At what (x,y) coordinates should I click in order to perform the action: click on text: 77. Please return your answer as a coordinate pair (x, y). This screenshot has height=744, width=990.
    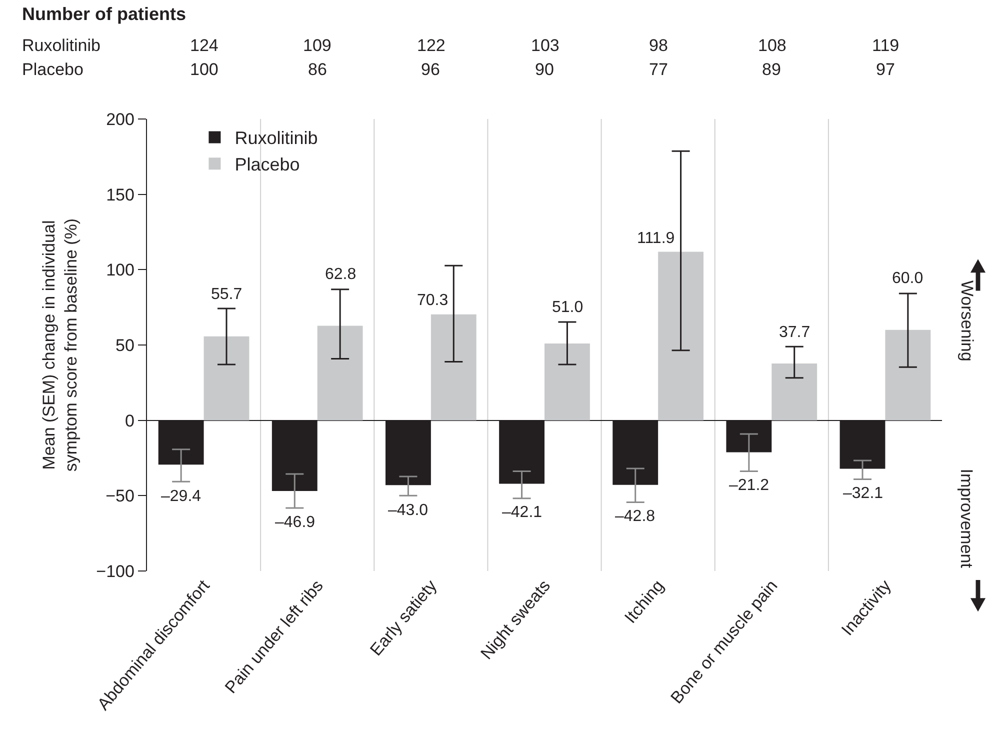
    Looking at the image, I should click on (658, 69).